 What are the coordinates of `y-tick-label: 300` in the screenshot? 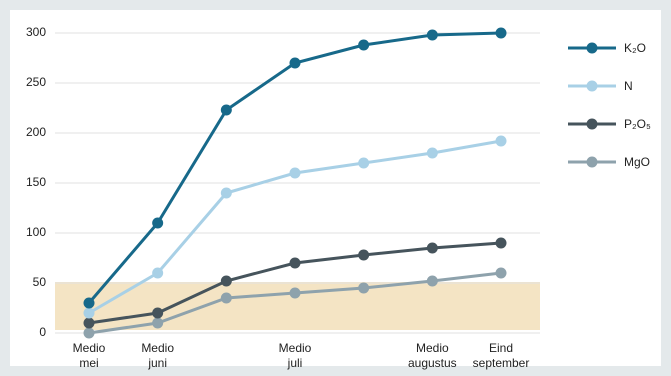 It's located at (36, 32).